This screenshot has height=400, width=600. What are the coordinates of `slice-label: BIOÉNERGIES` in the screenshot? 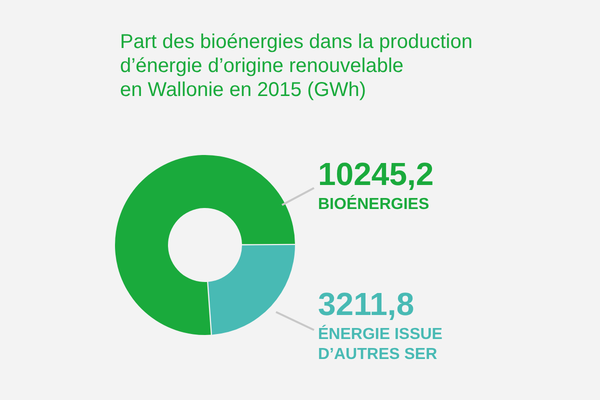 It's located at (374, 203).